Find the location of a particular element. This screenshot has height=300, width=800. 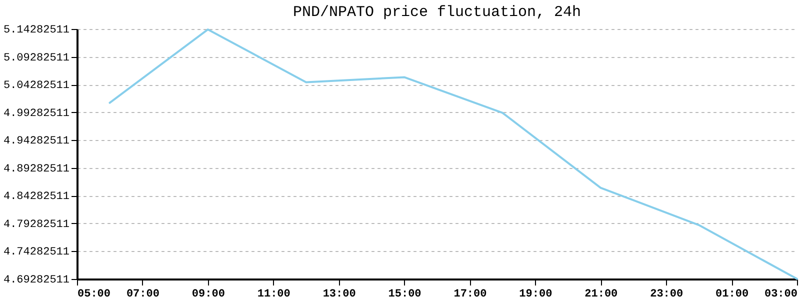

y-tick-label: 4.84282511 is located at coordinates (36, 197).